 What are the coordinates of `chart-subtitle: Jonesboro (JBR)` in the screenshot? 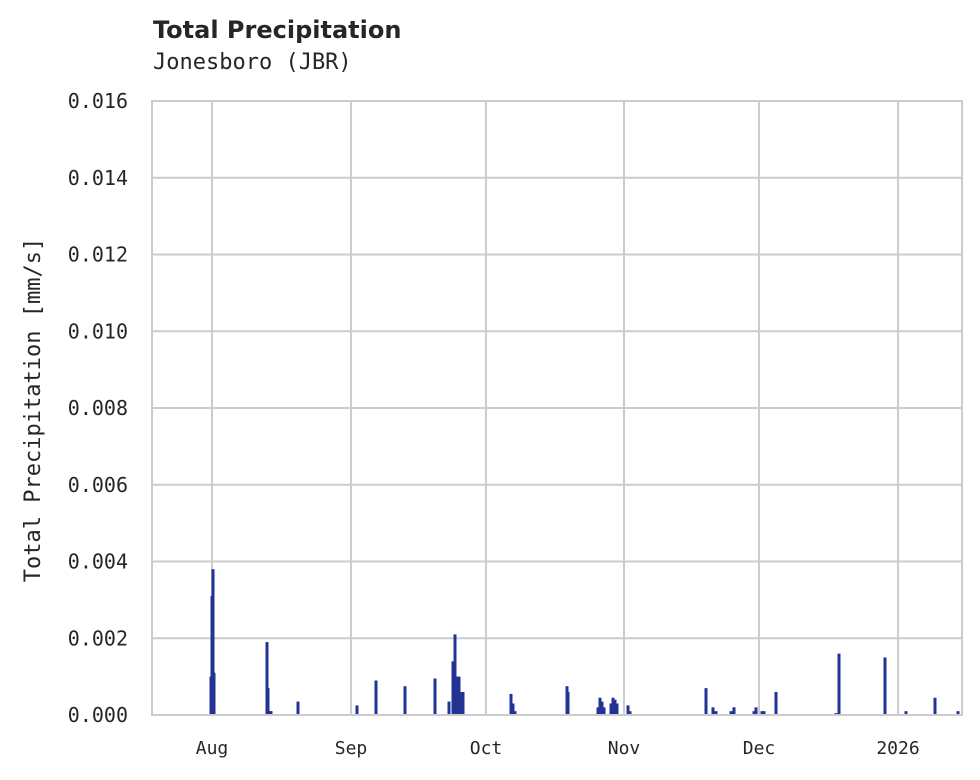 It's located at (252, 62).